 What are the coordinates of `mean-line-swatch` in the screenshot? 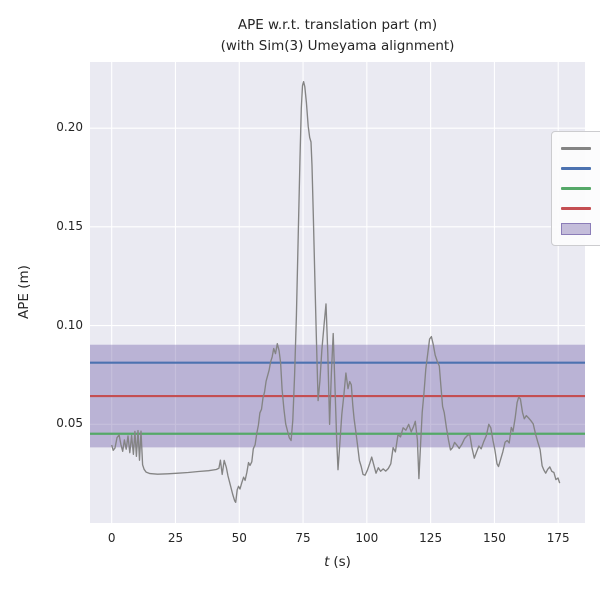 It's located at (576, 208).